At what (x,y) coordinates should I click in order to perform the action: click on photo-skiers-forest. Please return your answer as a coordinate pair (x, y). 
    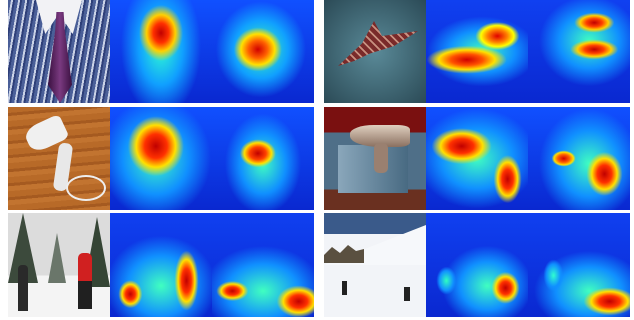
    Looking at the image, I should click on (59, 265).